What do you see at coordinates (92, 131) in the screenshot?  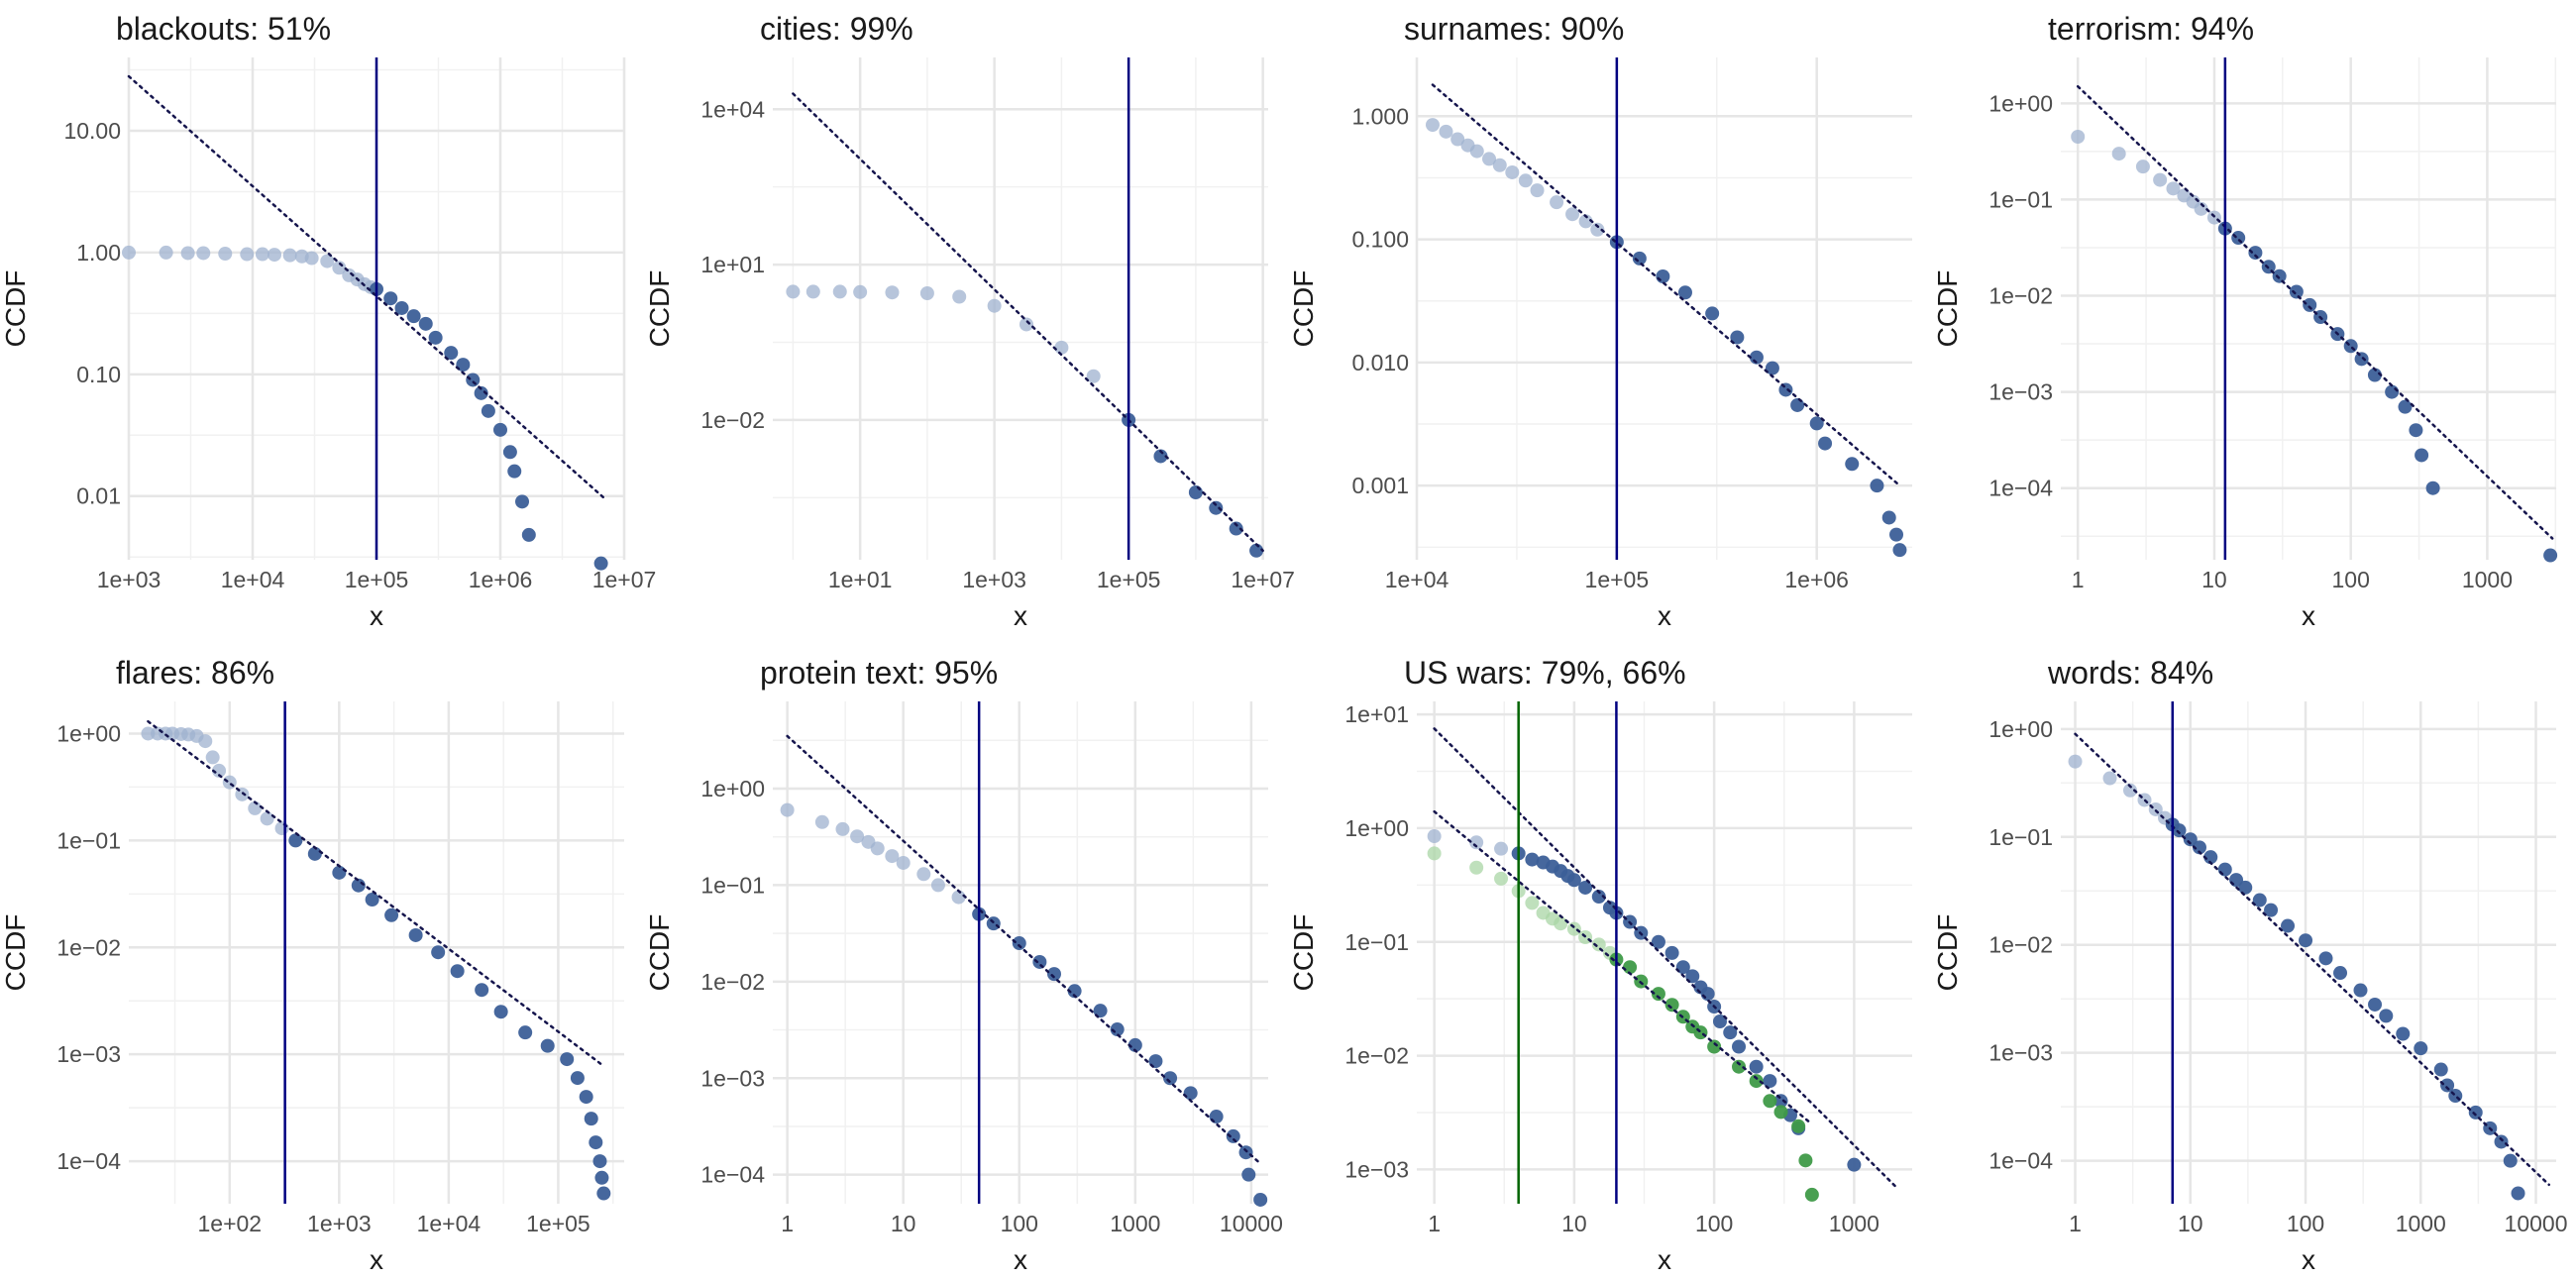 I see `y-tick-label: 10.00` at bounding box center [92, 131].